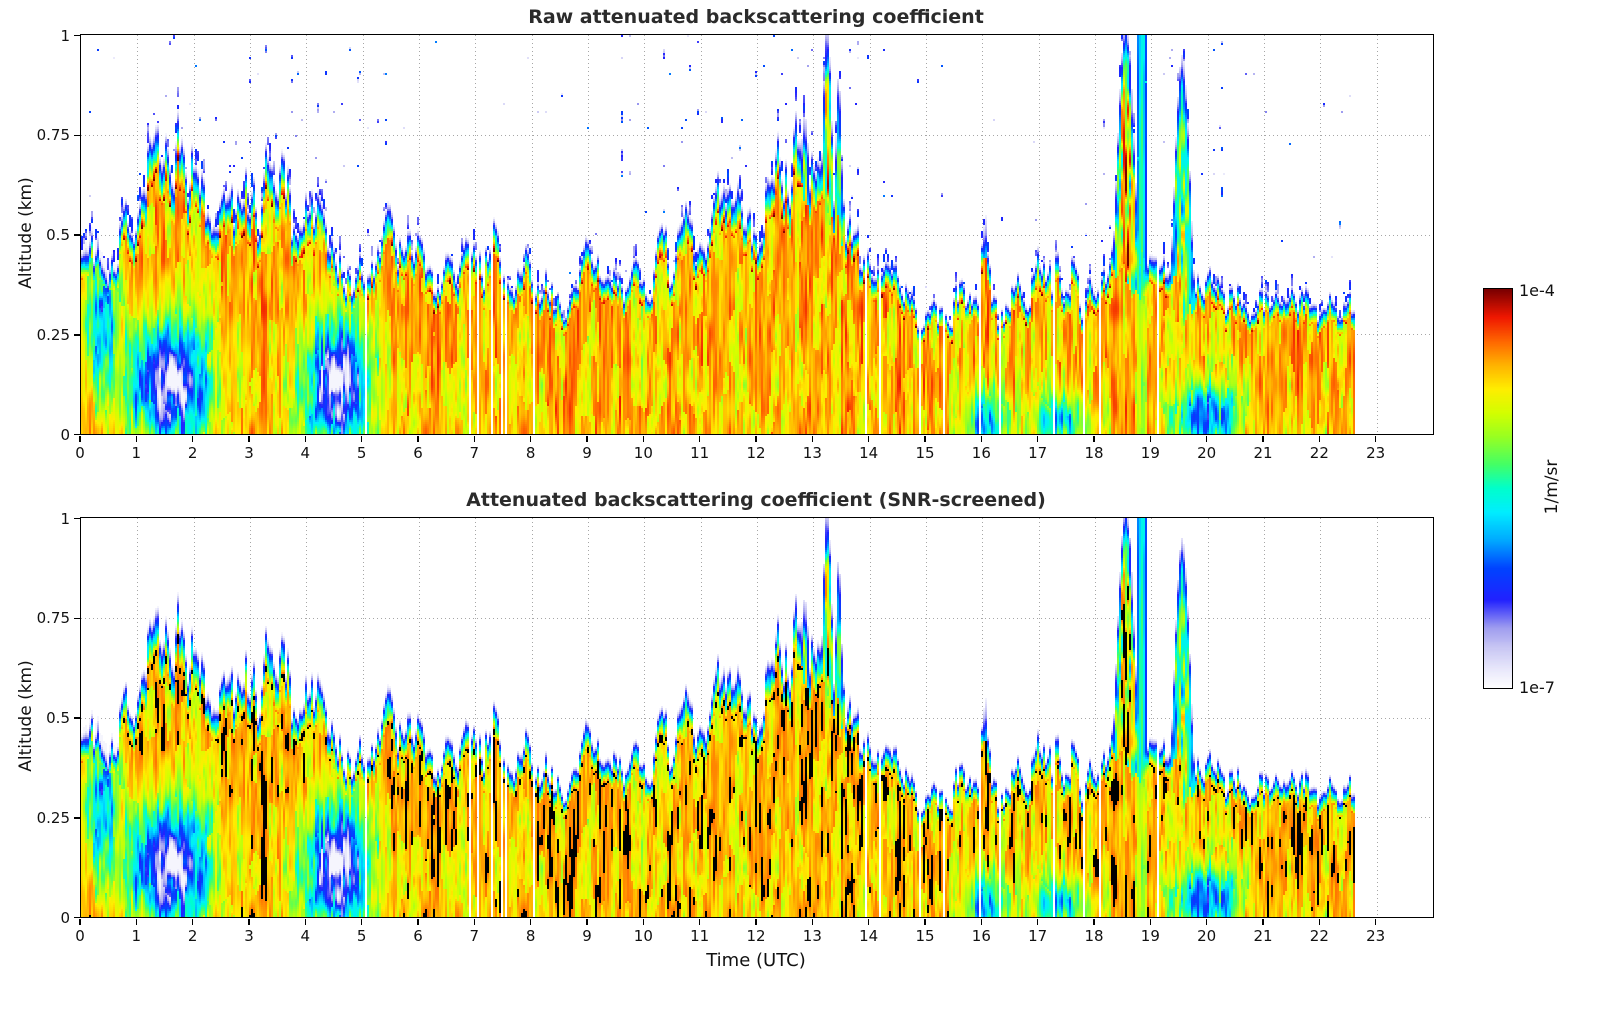 Image resolution: width=1621 pixels, height=1020 pixels. What do you see at coordinates (925, 453) in the screenshot?
I see `x-tick-label: 15` at bounding box center [925, 453].